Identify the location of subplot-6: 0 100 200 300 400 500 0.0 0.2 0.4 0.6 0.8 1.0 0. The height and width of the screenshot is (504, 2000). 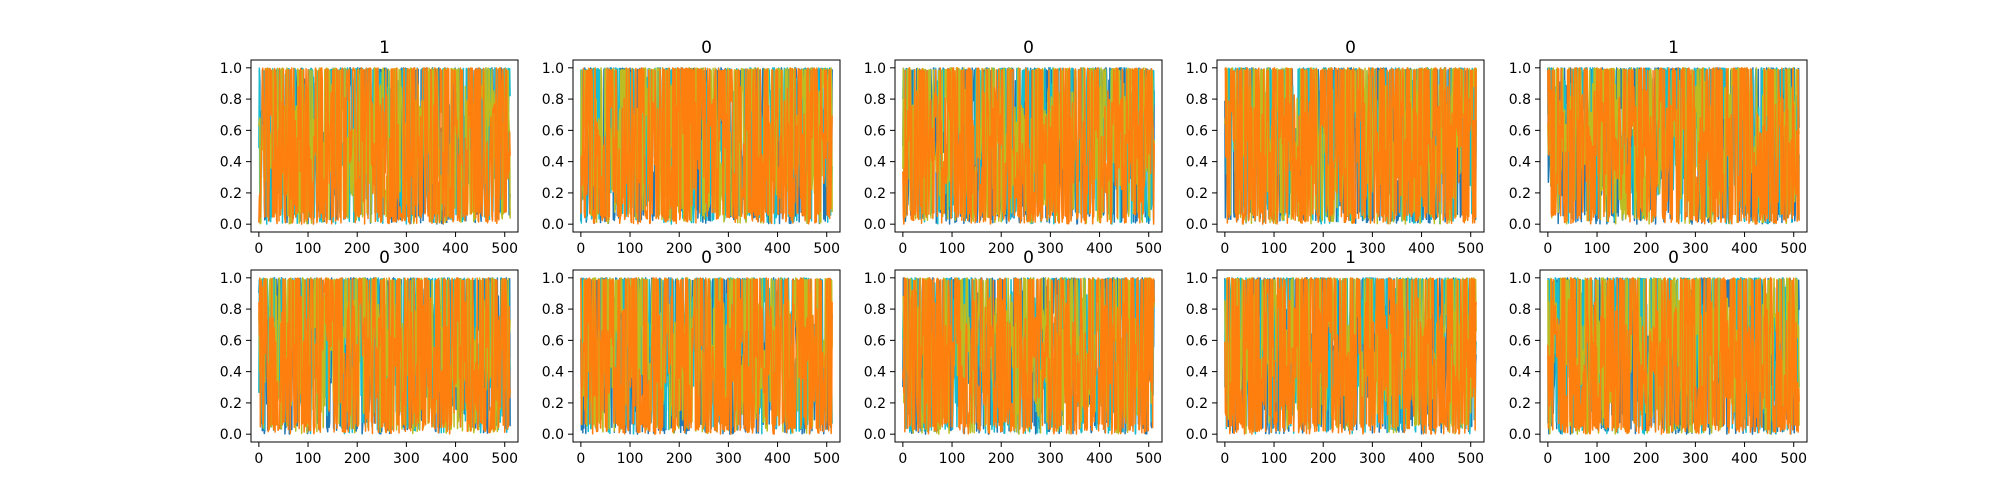
(369, 357).